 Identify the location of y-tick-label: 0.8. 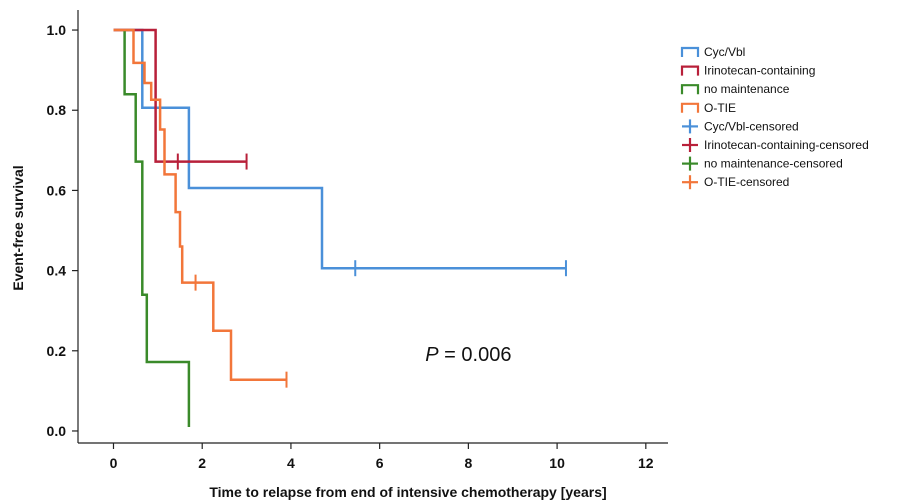
(57, 110).